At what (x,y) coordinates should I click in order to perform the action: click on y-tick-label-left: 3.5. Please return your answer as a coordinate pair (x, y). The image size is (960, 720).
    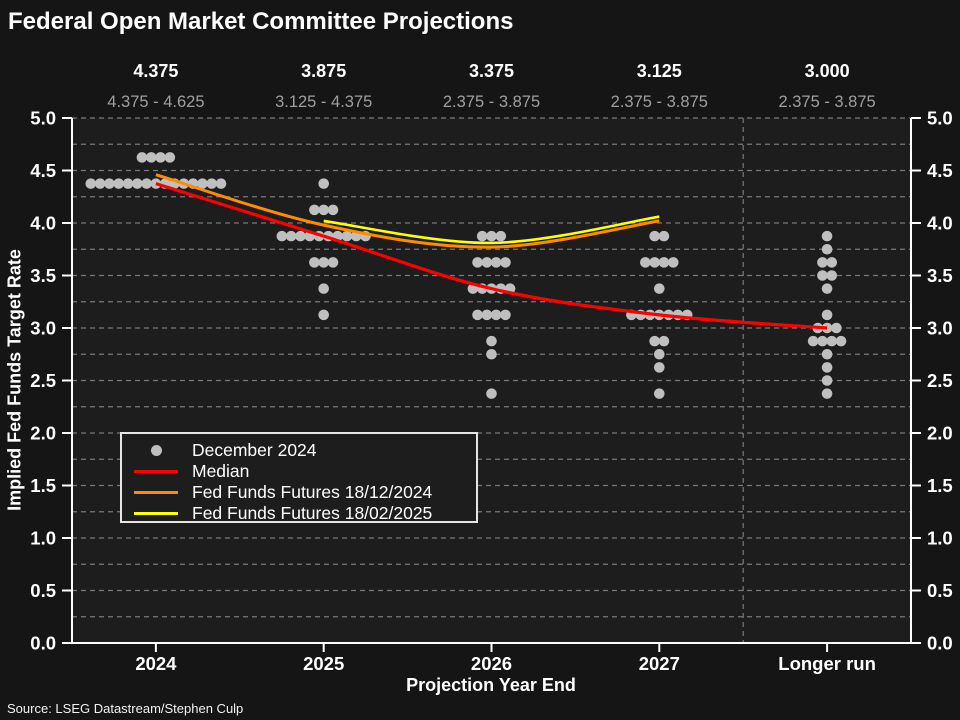
    Looking at the image, I should click on (43, 275).